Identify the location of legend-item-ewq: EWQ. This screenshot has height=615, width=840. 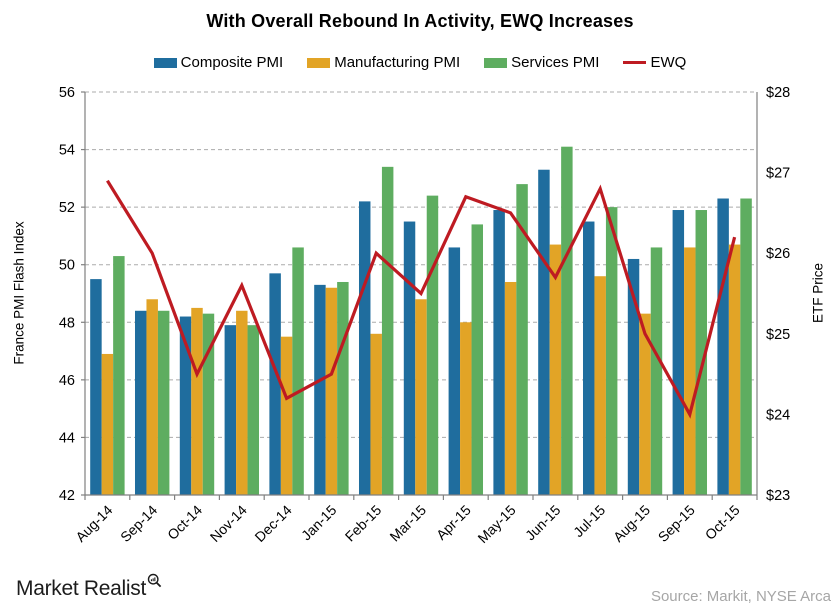
(654, 62).